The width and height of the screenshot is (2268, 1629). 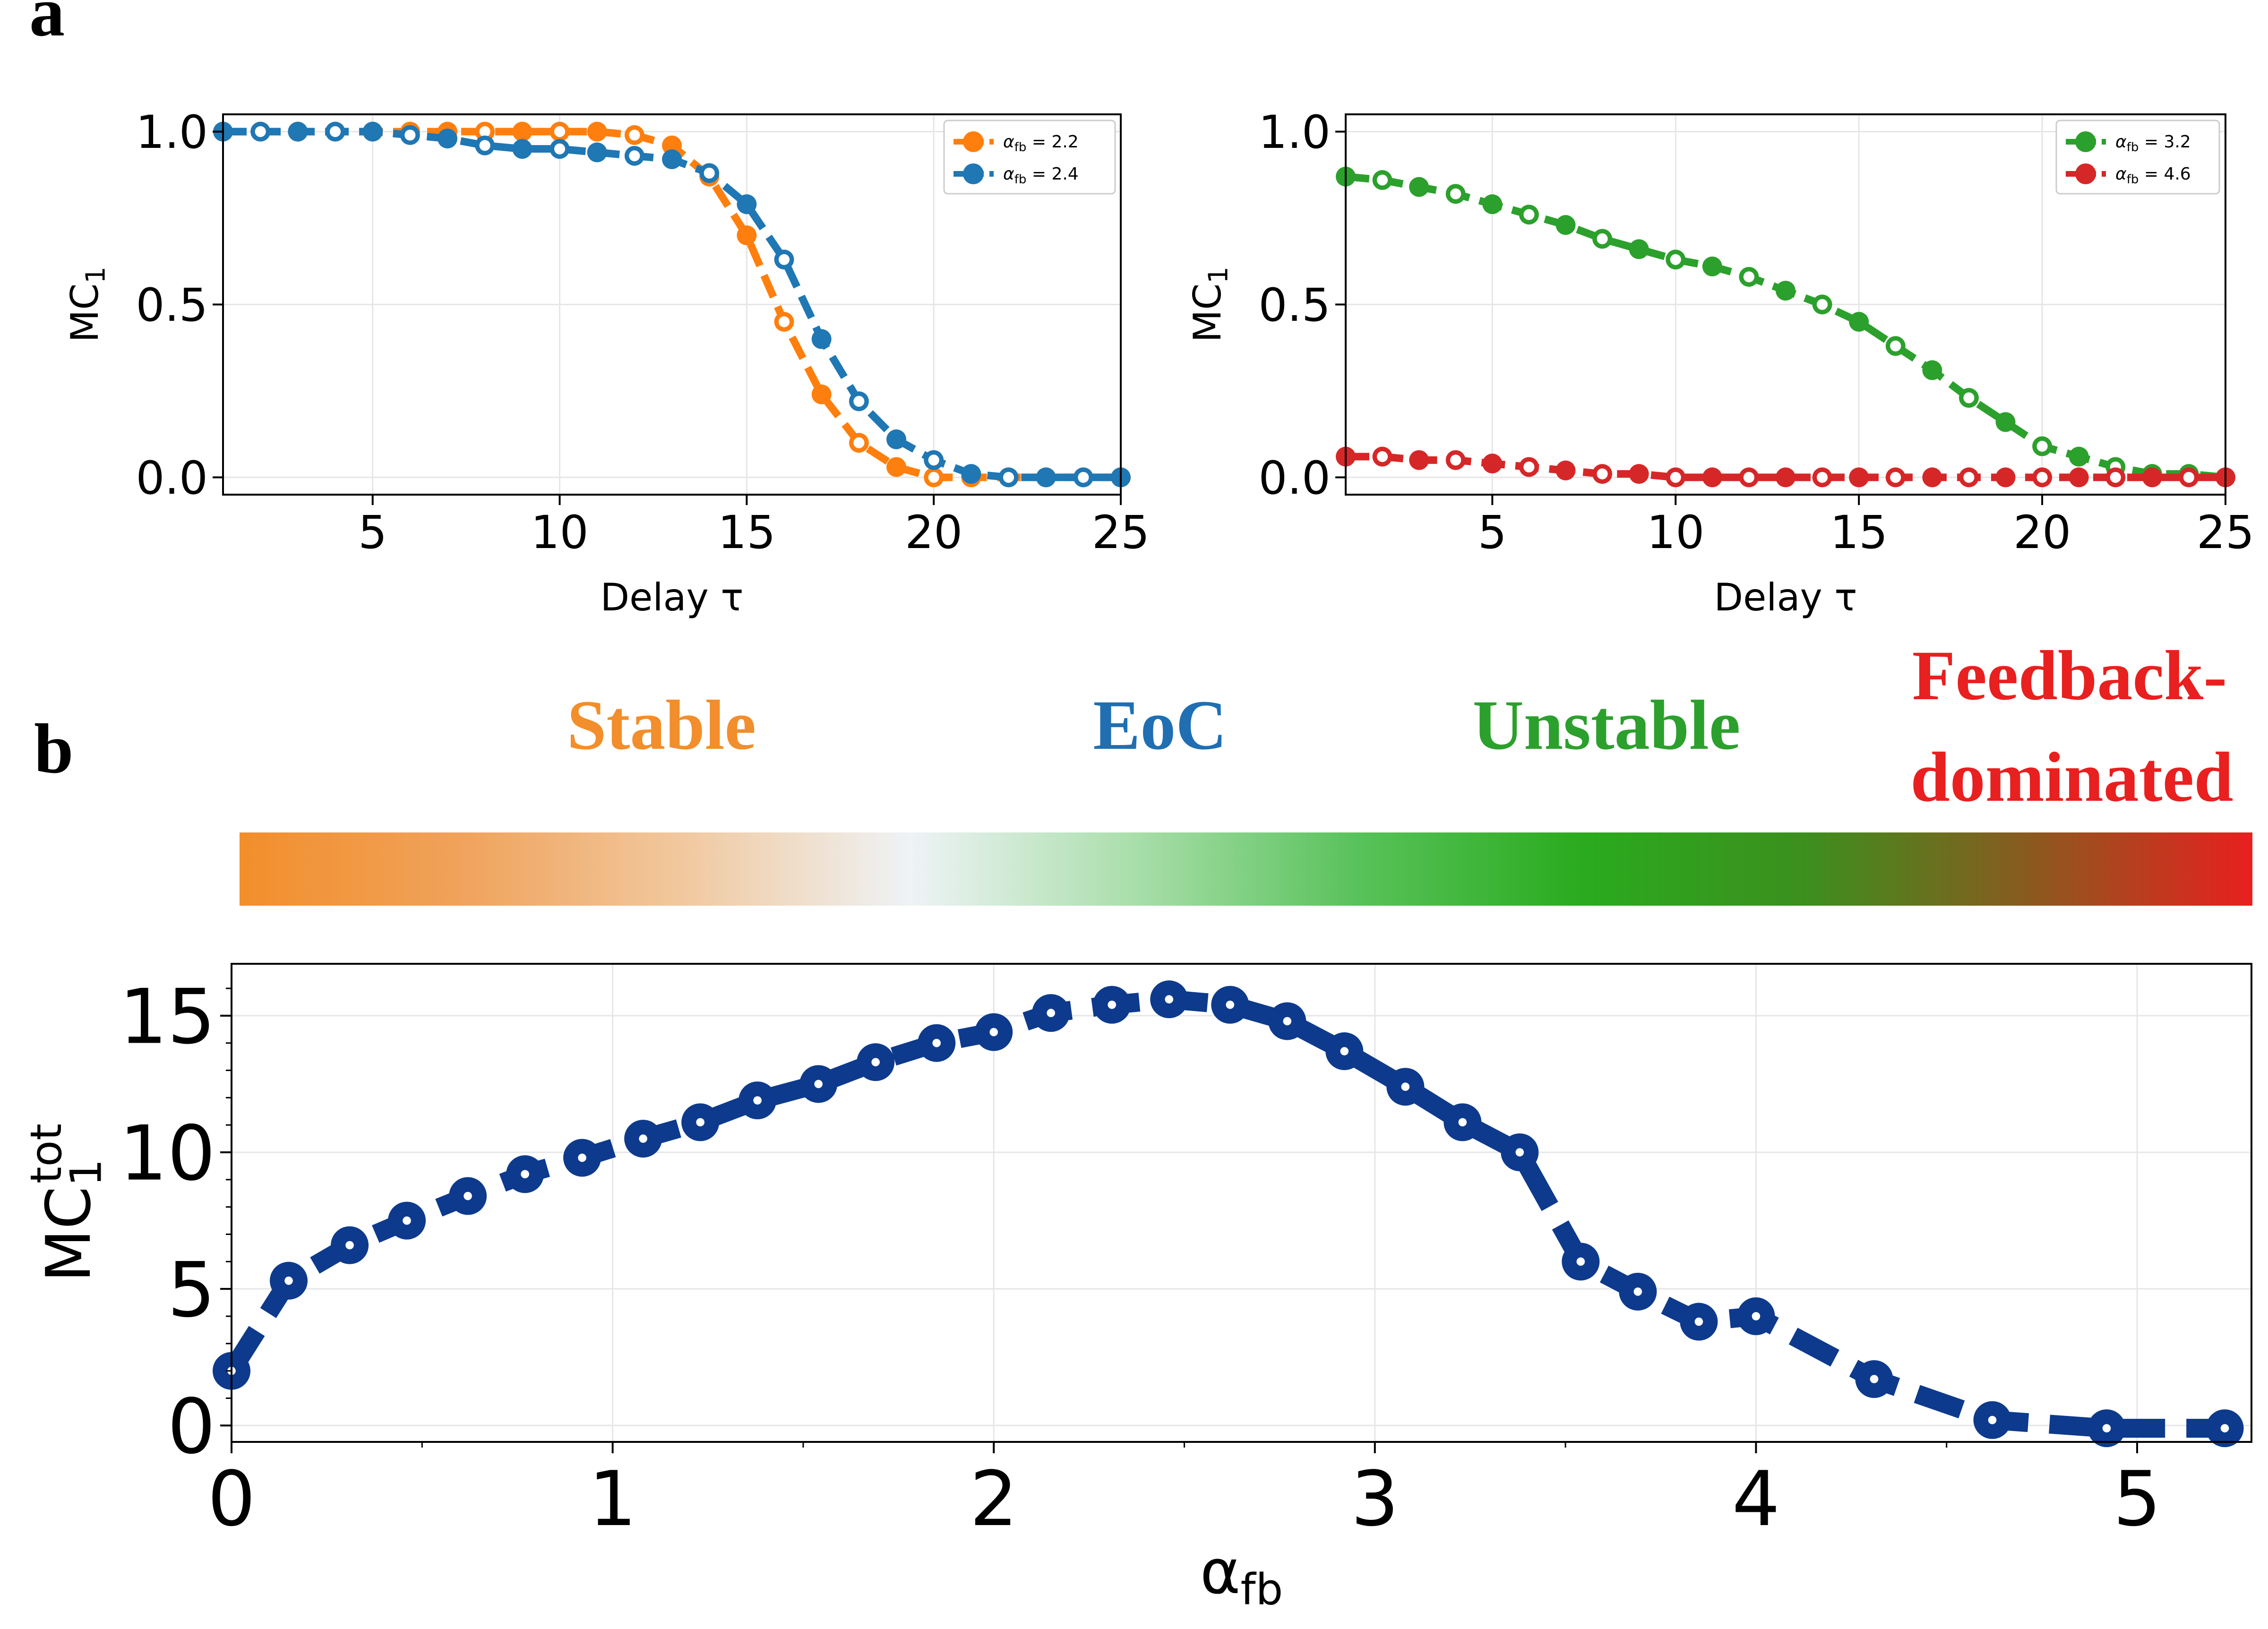 I want to click on y-axis-label: MC1tot, so click(x=67, y=1202).